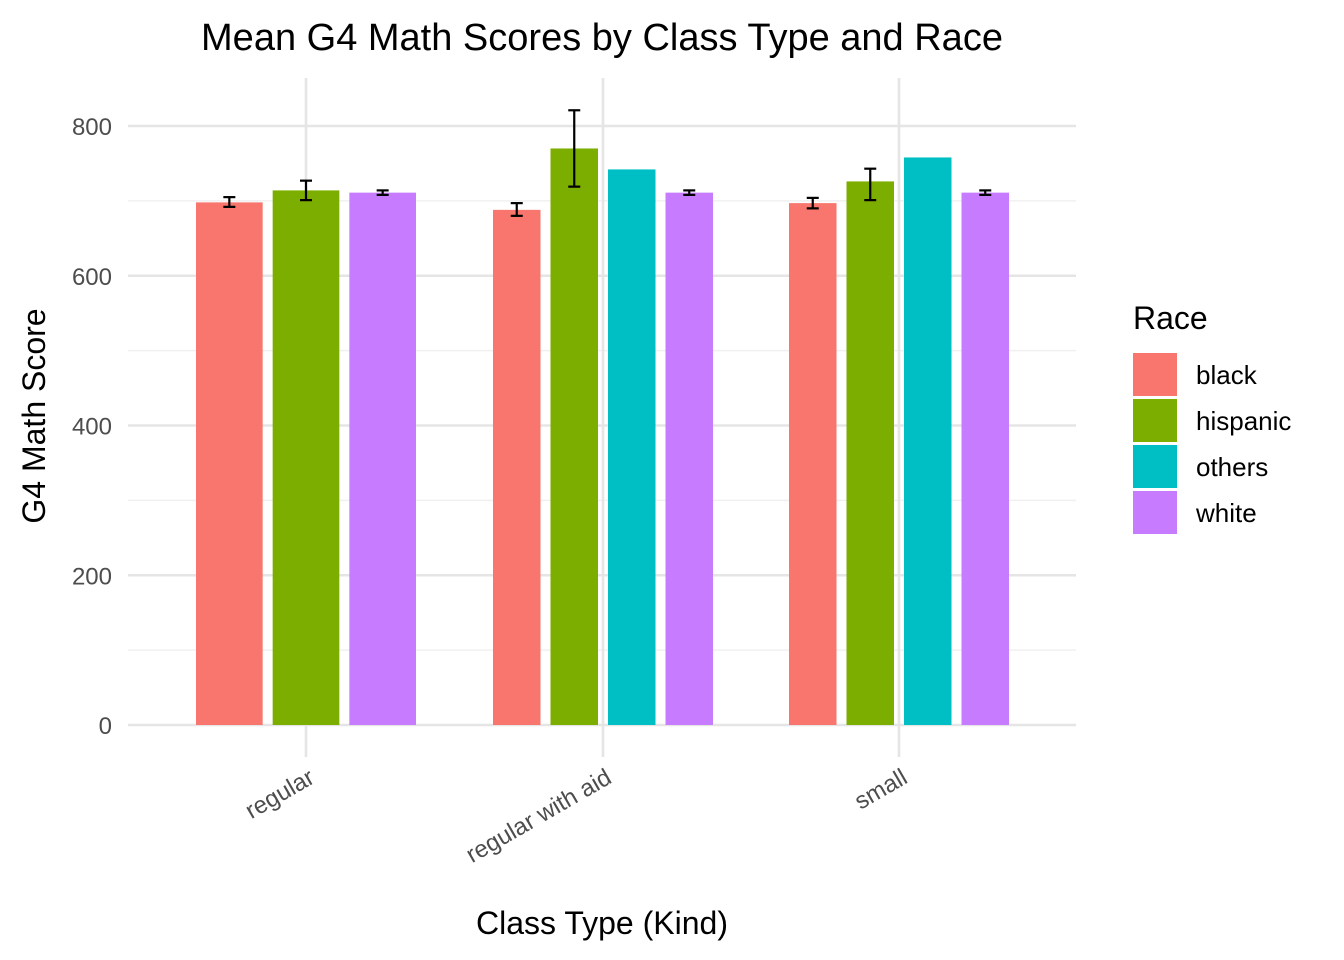 This screenshot has height=960, width=1344. What do you see at coordinates (870, 453) in the screenshot?
I see `bar-small-hispanic` at bounding box center [870, 453].